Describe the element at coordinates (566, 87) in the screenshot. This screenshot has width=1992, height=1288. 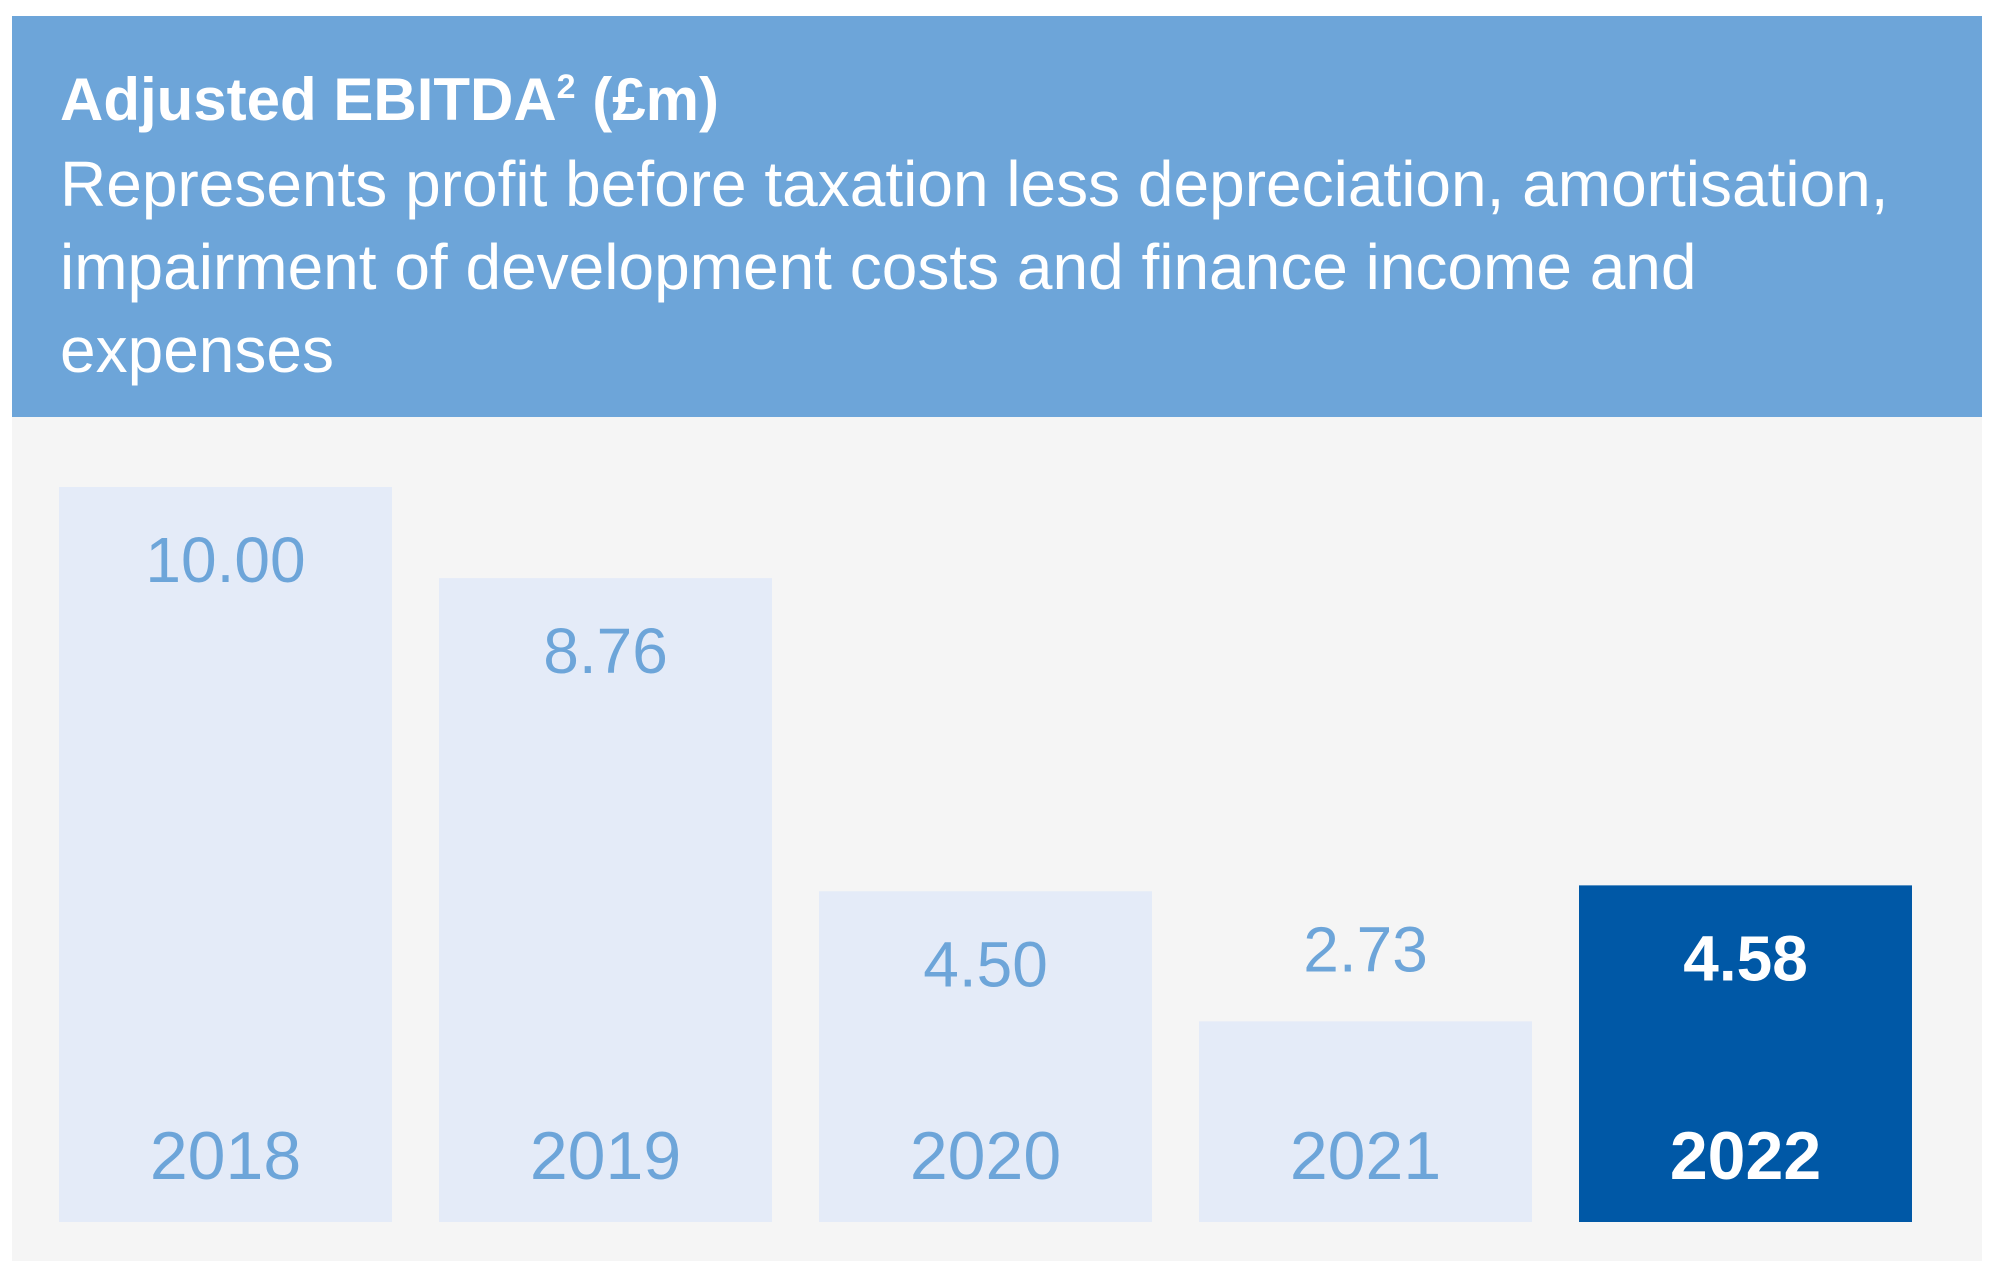
I see `chart-title-footnote-marker: 2` at that location.